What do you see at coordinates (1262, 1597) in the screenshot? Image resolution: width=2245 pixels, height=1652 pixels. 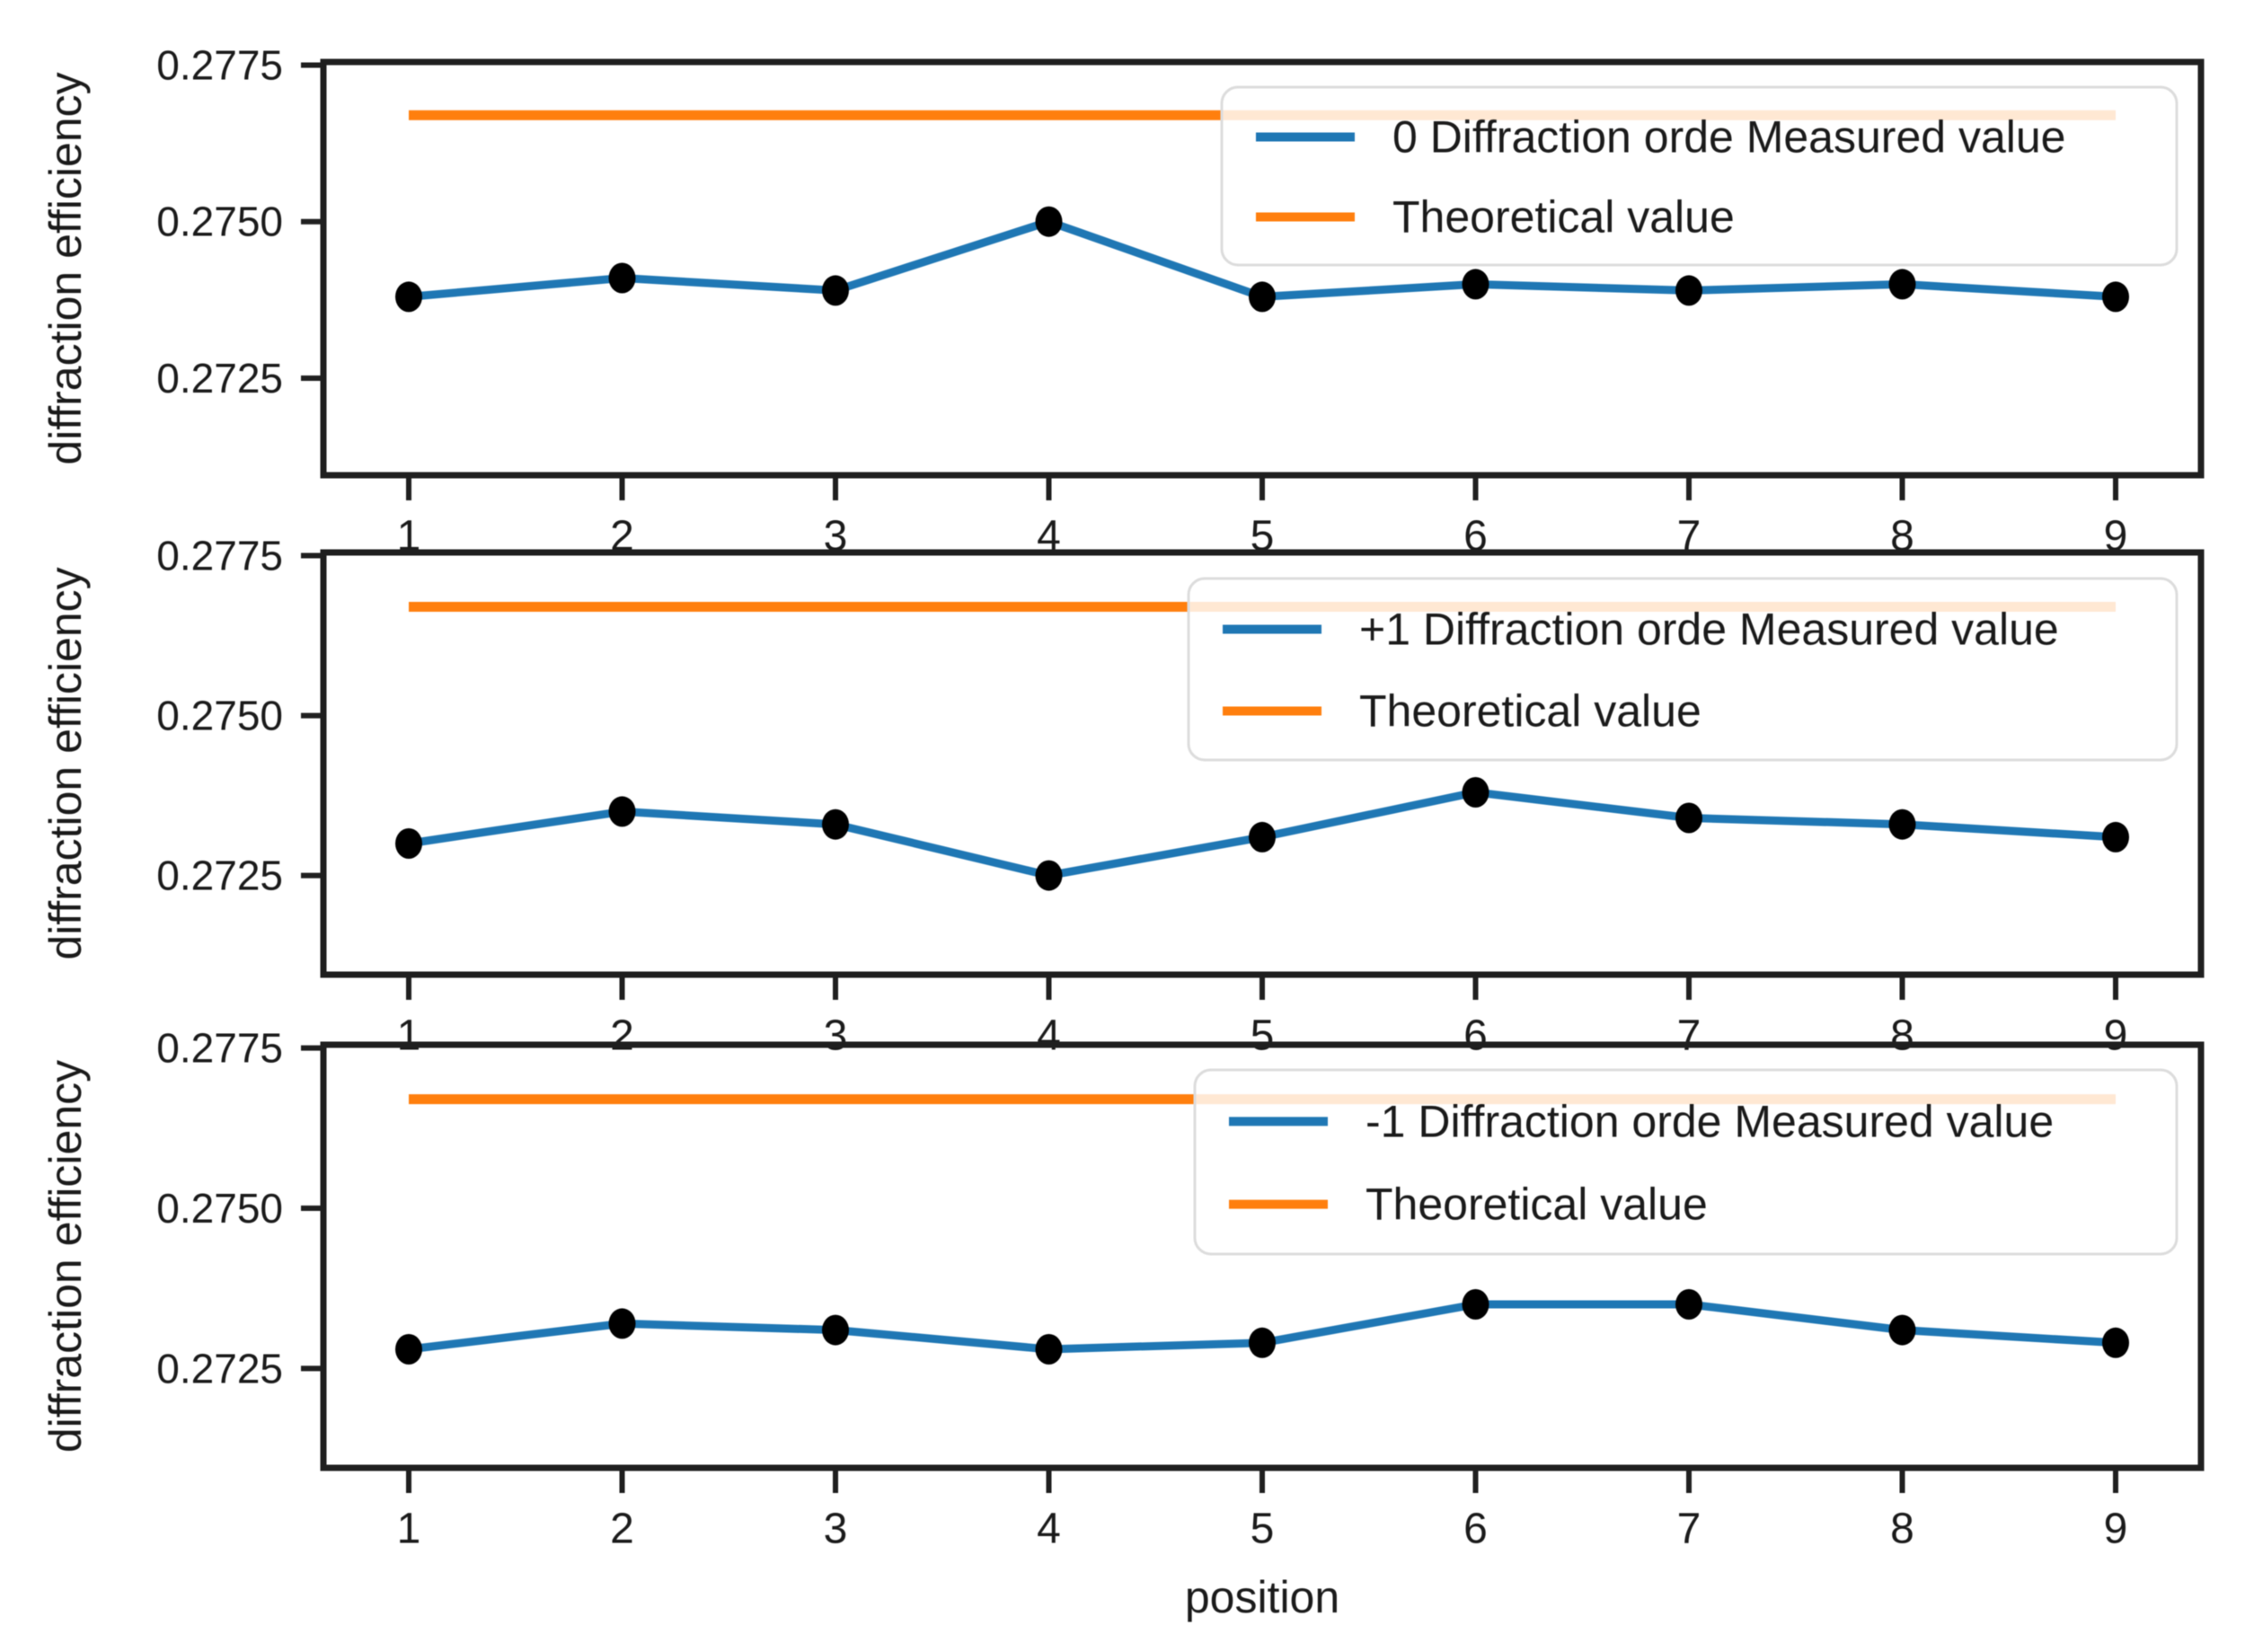 I see `x-axis-label: position` at bounding box center [1262, 1597].